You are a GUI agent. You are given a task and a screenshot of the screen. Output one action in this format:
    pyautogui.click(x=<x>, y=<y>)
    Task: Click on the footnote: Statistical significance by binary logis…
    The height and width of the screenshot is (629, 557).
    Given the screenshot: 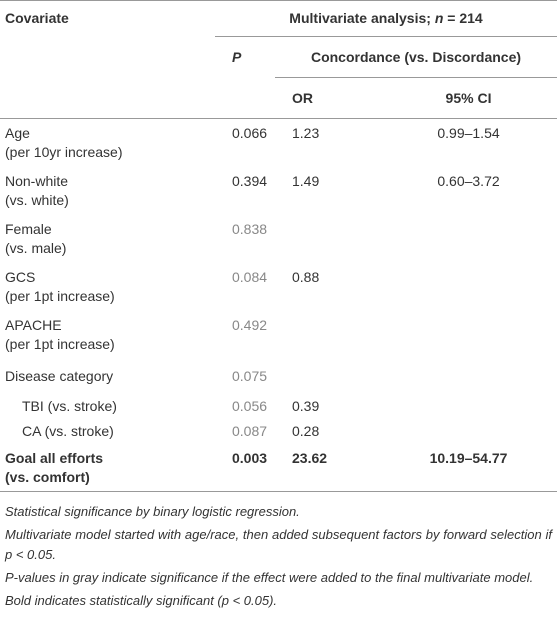 What is the action you would take?
    pyautogui.click(x=152, y=511)
    